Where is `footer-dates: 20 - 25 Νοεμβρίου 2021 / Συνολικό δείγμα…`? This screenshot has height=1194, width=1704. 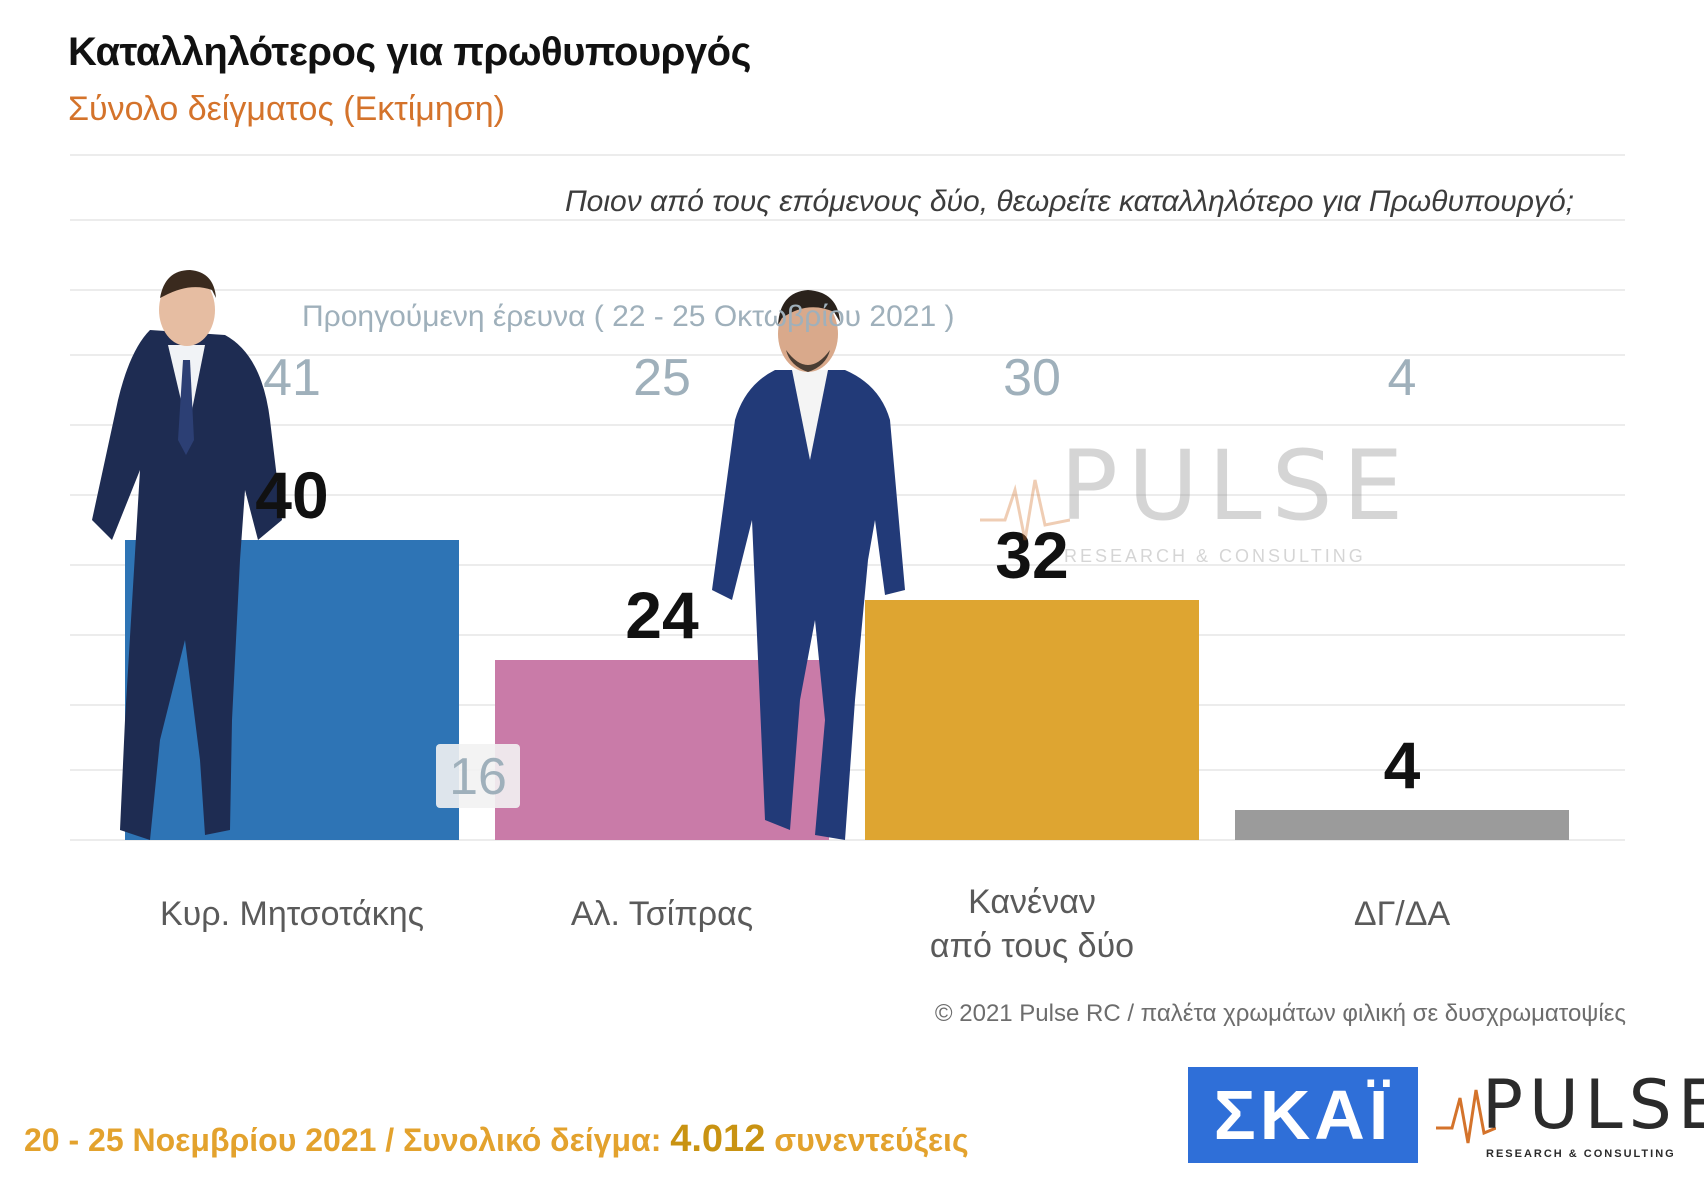 footer-dates: 20 - 25 Νοεμβρίου 2021 / Συνολικό δείγμα… is located at coordinates (343, 1140).